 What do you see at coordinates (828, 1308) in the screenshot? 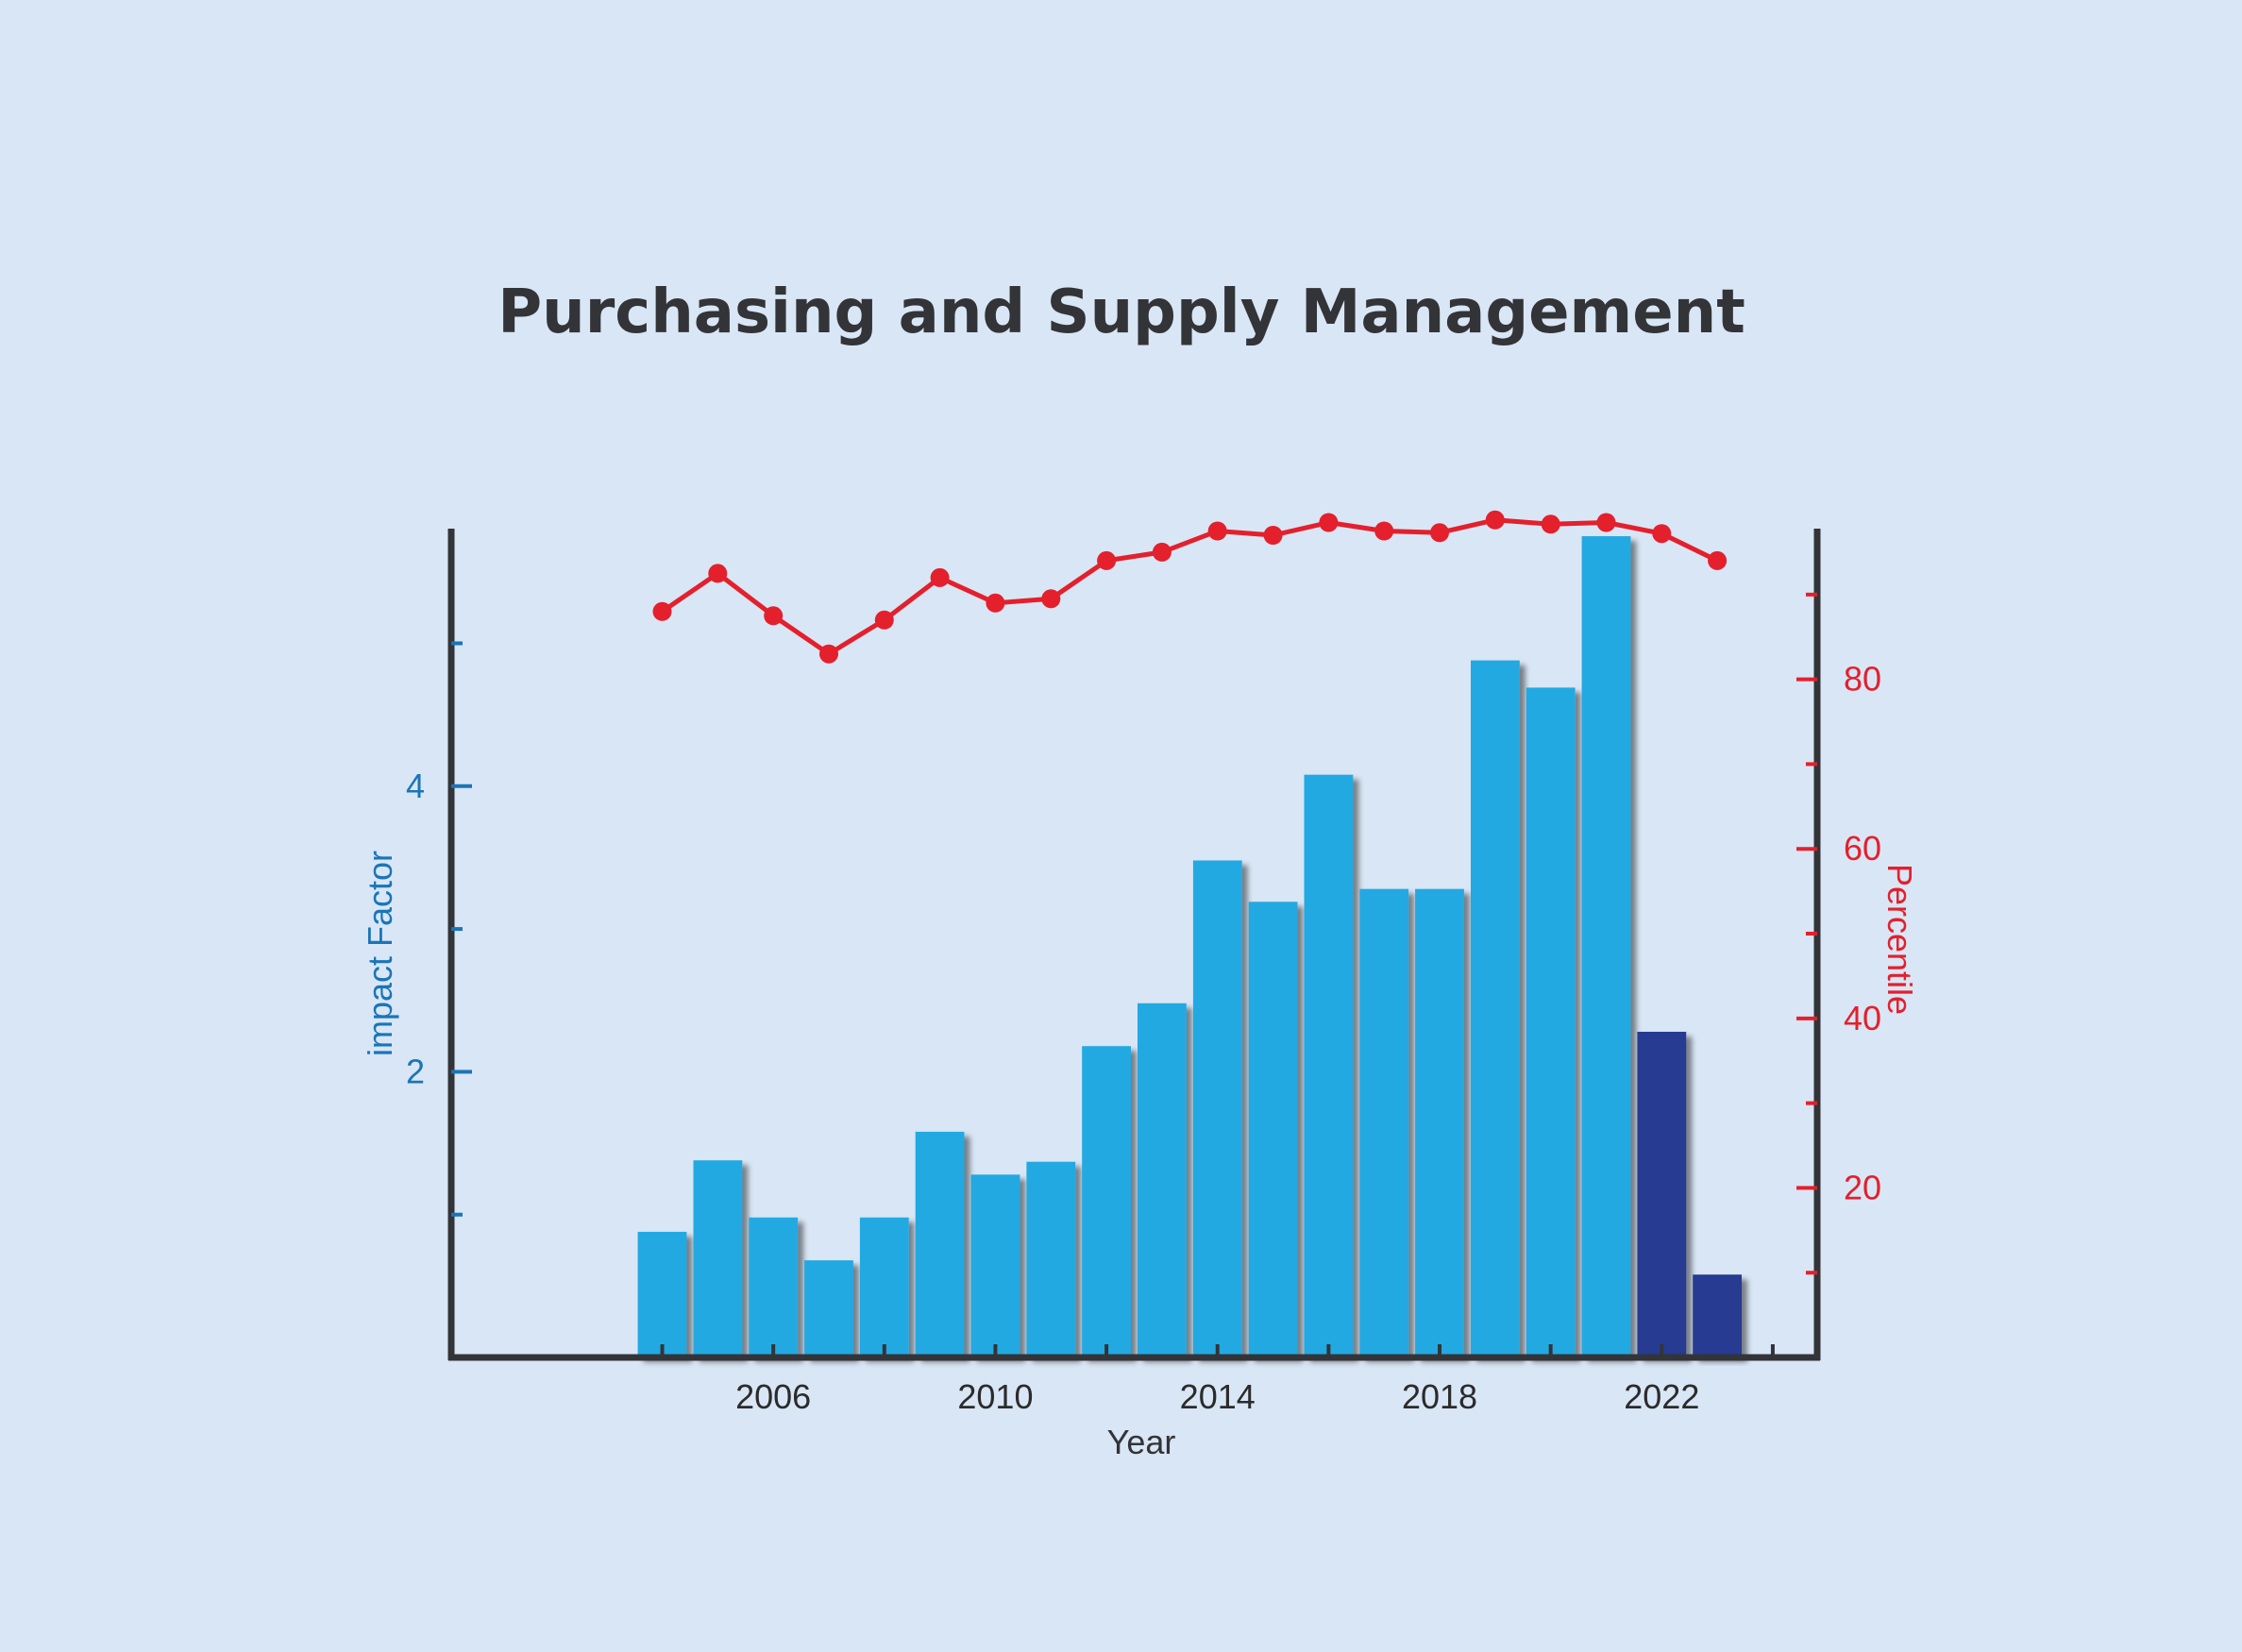
I see `bar-2007` at bounding box center [828, 1308].